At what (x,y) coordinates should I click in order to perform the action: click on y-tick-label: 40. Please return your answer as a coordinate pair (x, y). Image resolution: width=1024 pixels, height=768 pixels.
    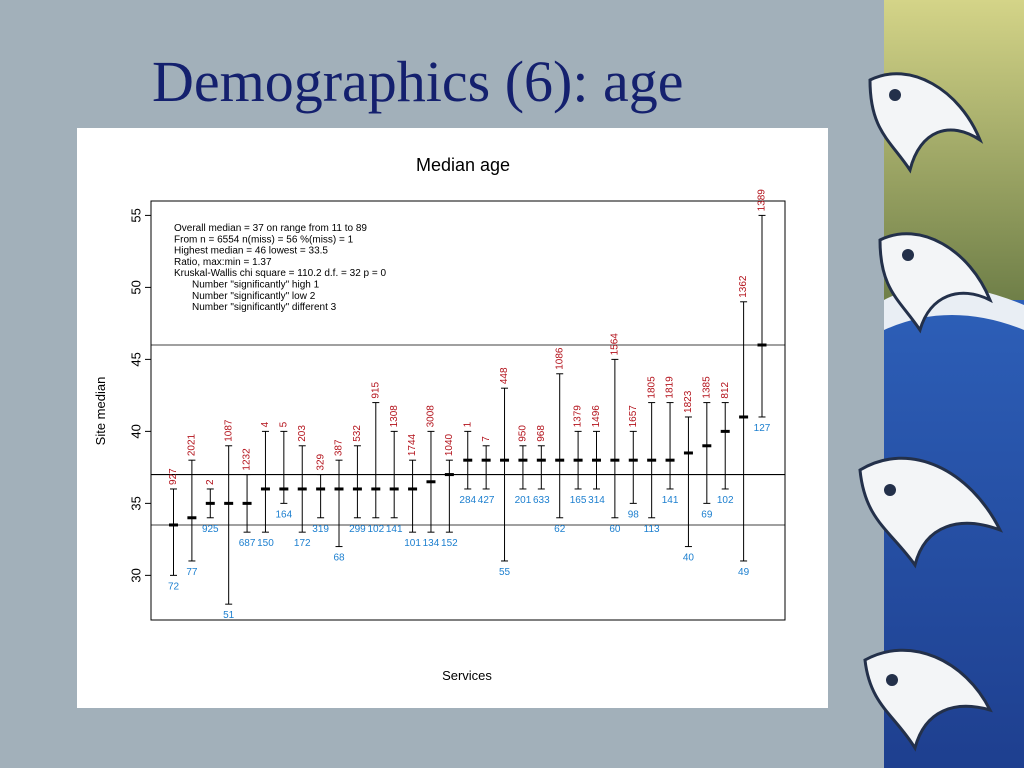
    Looking at the image, I should click on (135, 431).